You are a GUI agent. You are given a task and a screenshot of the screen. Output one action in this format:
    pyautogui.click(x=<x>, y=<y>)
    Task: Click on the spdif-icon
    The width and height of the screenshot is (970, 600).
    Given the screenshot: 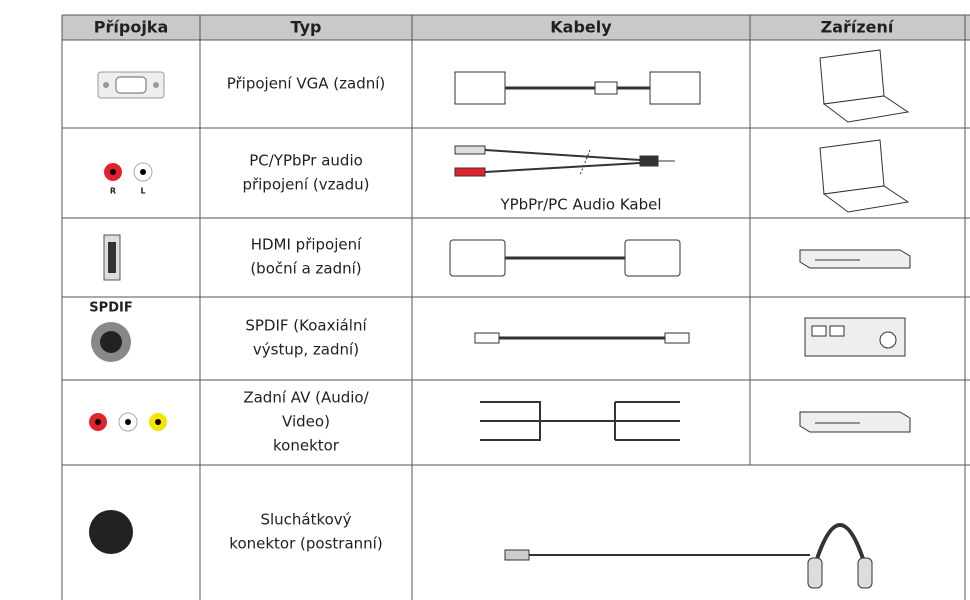 What is the action you would take?
    pyautogui.click(x=111, y=342)
    